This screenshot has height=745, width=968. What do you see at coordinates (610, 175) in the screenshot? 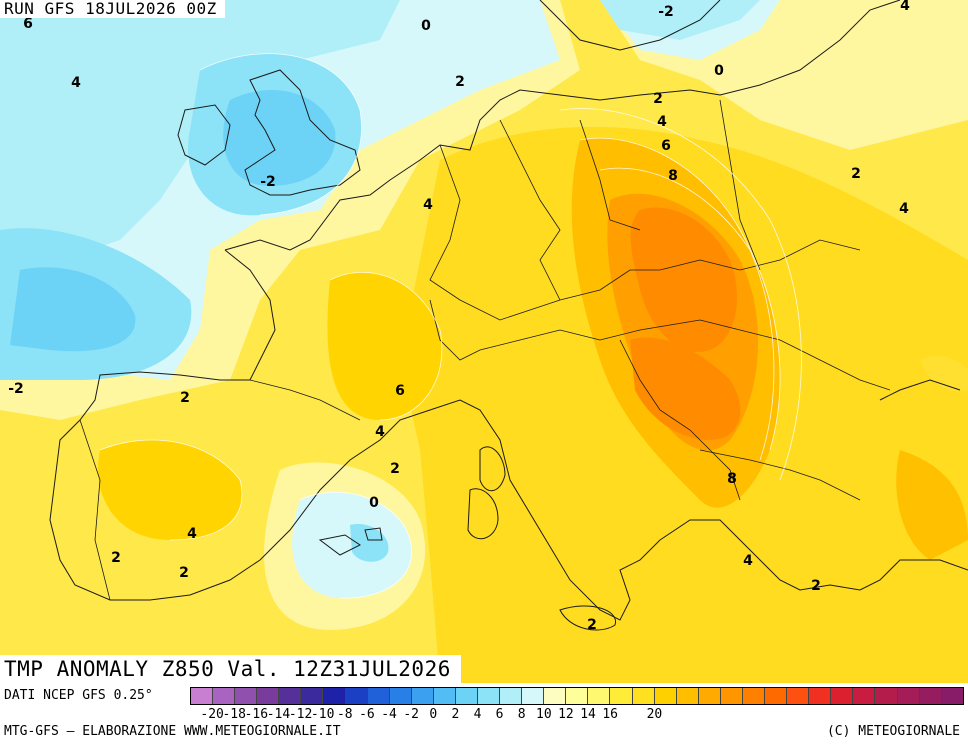
I see `border-poland` at bounding box center [610, 175].